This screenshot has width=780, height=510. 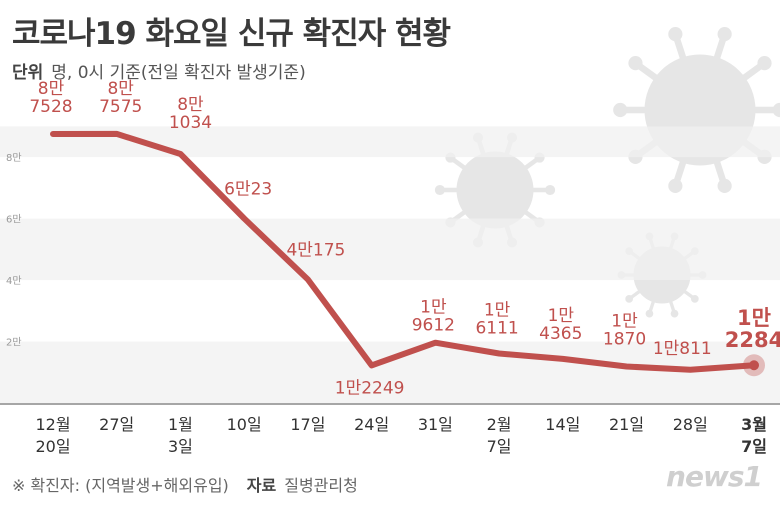 I want to click on data-label: 8만 7575, so click(x=120, y=98).